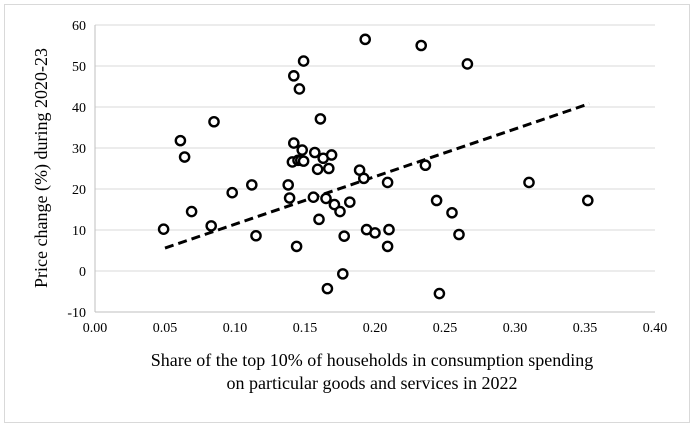 Image resolution: width=695 pixels, height=428 pixels. Describe the element at coordinates (79, 67) in the screenshot. I see `y-tick-label: 50` at that location.